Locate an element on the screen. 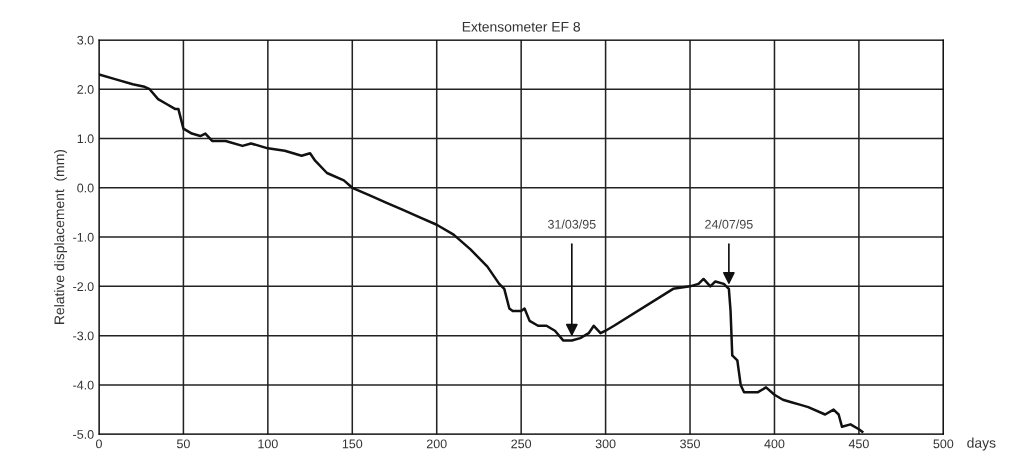 This screenshot has height=459, width=1010. y-tick-label: -4.0 is located at coordinates (83, 385).